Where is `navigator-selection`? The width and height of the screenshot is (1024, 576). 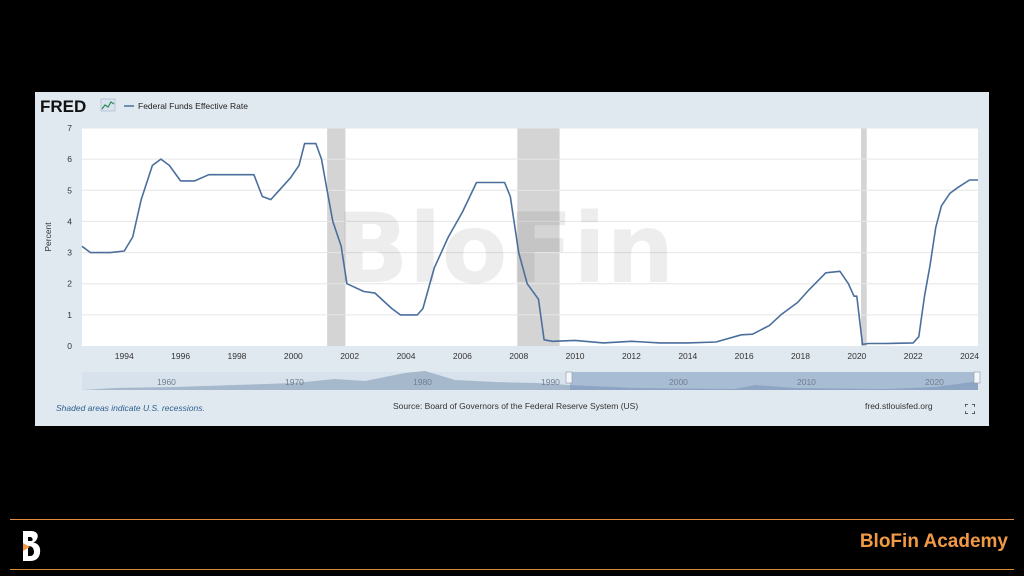
navigator-selection is located at coordinates (774, 381).